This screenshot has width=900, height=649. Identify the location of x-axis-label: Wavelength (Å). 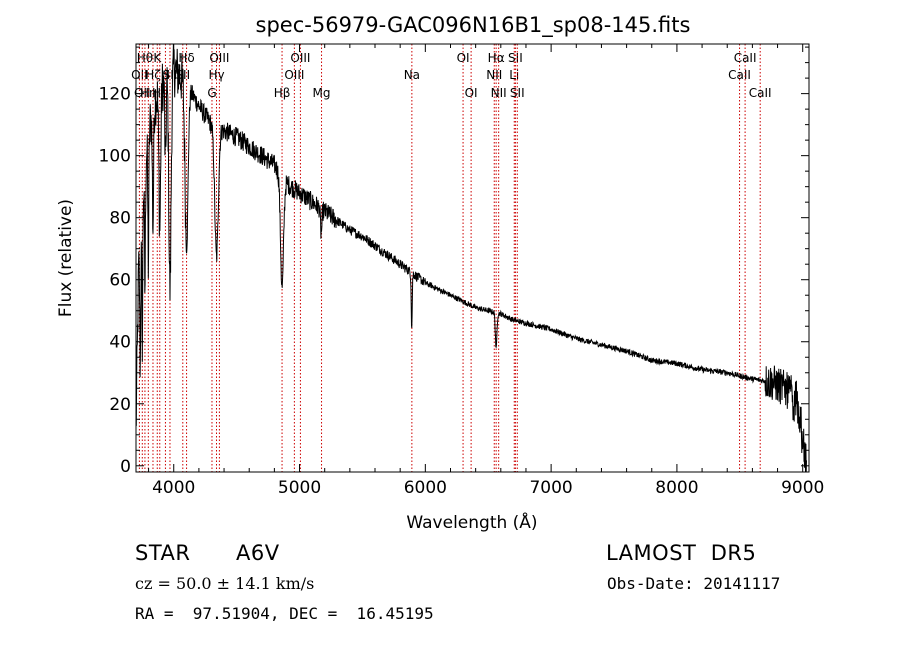
(471, 522).